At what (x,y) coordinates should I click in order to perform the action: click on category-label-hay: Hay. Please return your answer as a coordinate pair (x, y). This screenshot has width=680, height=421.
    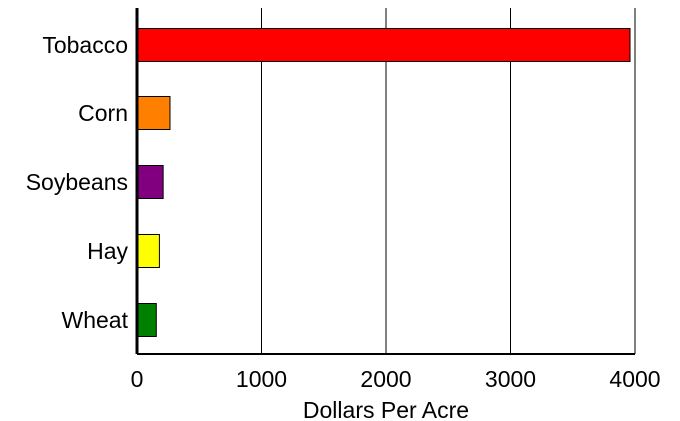
    Looking at the image, I should click on (107, 251).